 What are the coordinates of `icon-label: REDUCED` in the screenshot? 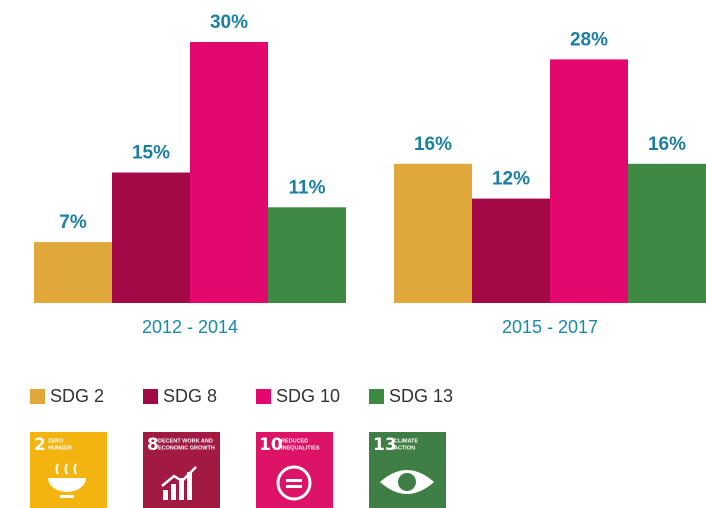 It's located at (294, 441).